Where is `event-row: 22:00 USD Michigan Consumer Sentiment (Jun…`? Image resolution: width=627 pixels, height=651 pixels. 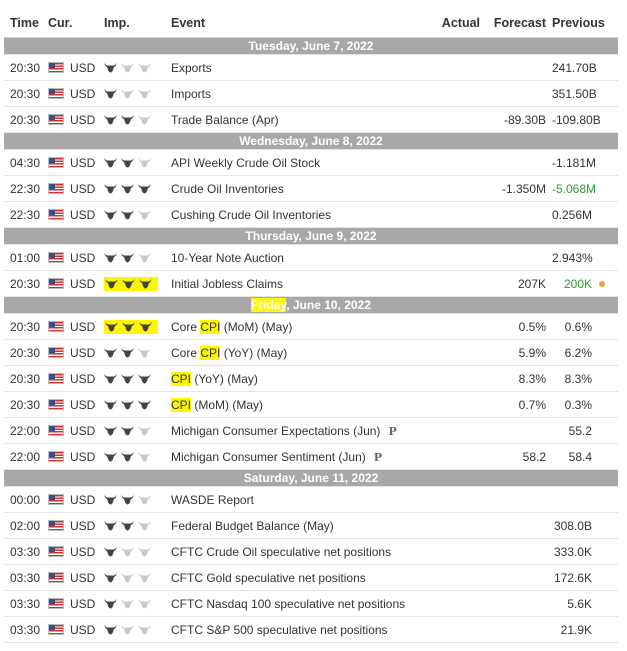 event-row: 22:00 USD Michigan Consumer Sentiment (Jun… is located at coordinates (311, 456).